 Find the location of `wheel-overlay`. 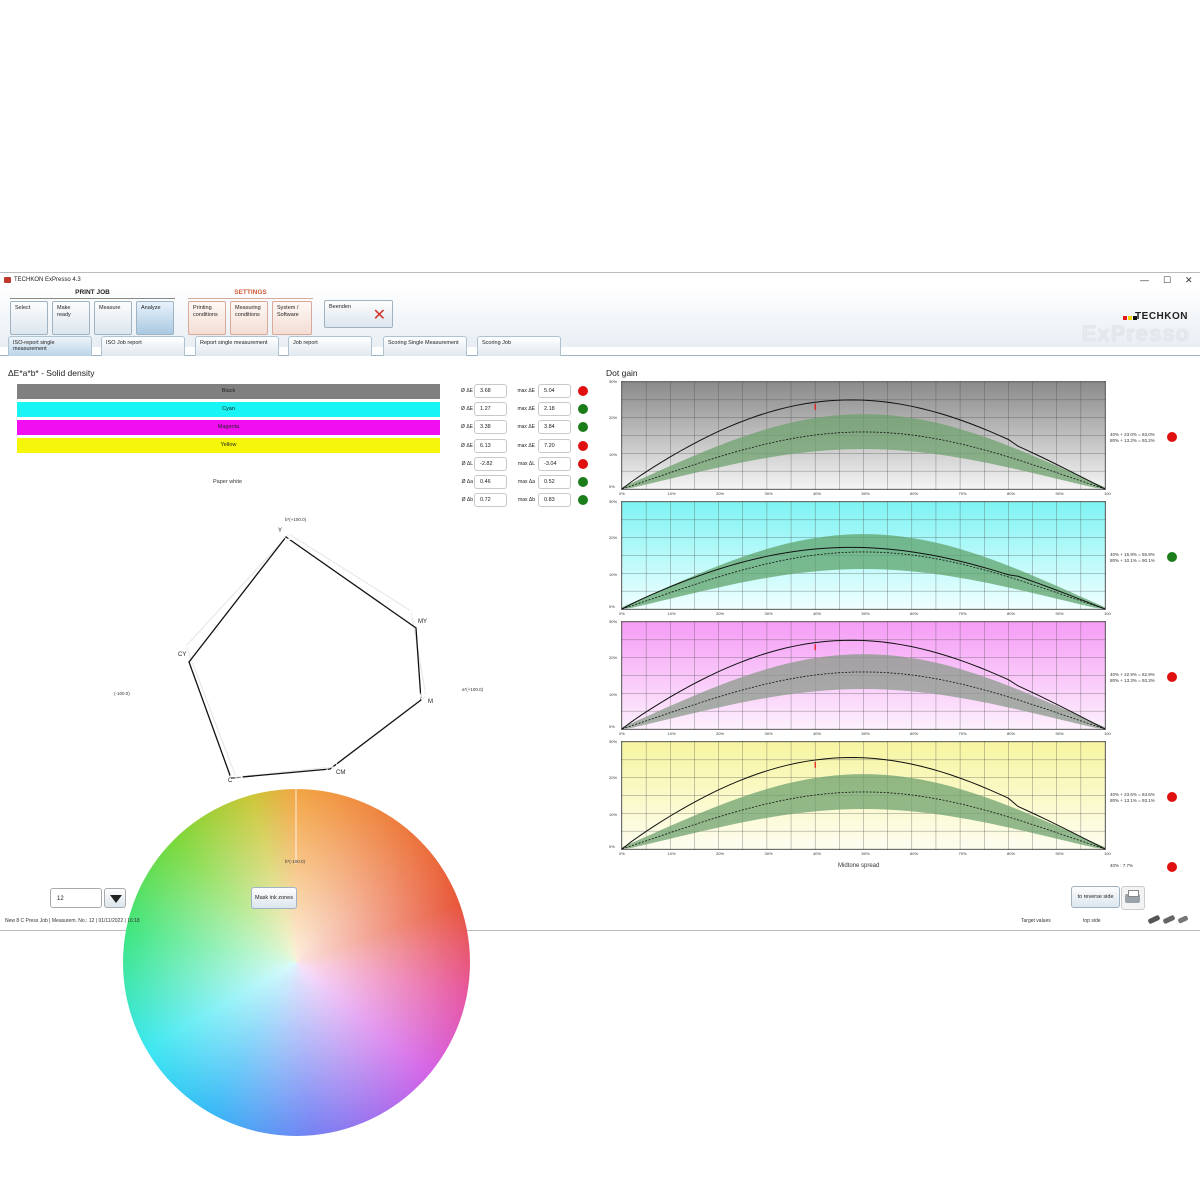

wheel-overlay is located at coordinates (296, 690).